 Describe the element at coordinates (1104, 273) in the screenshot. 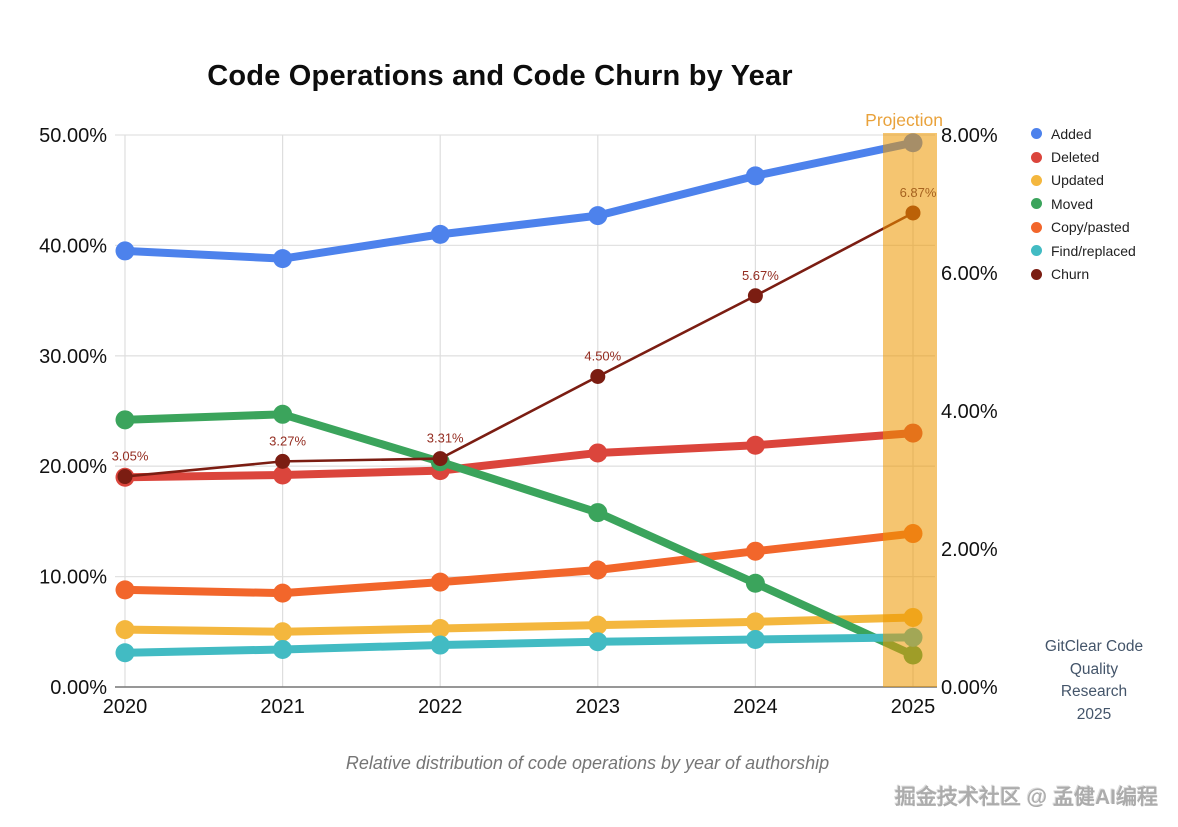

I see `legend-item-churn: Churn` at that location.